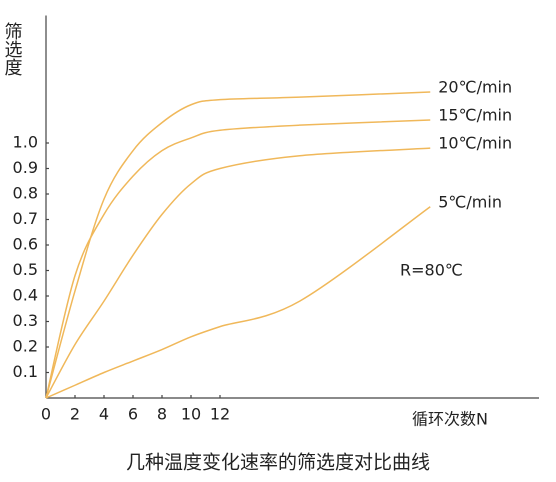 The width and height of the screenshot is (556, 482). I want to click on y-tick-label: 0.7, so click(25, 218).